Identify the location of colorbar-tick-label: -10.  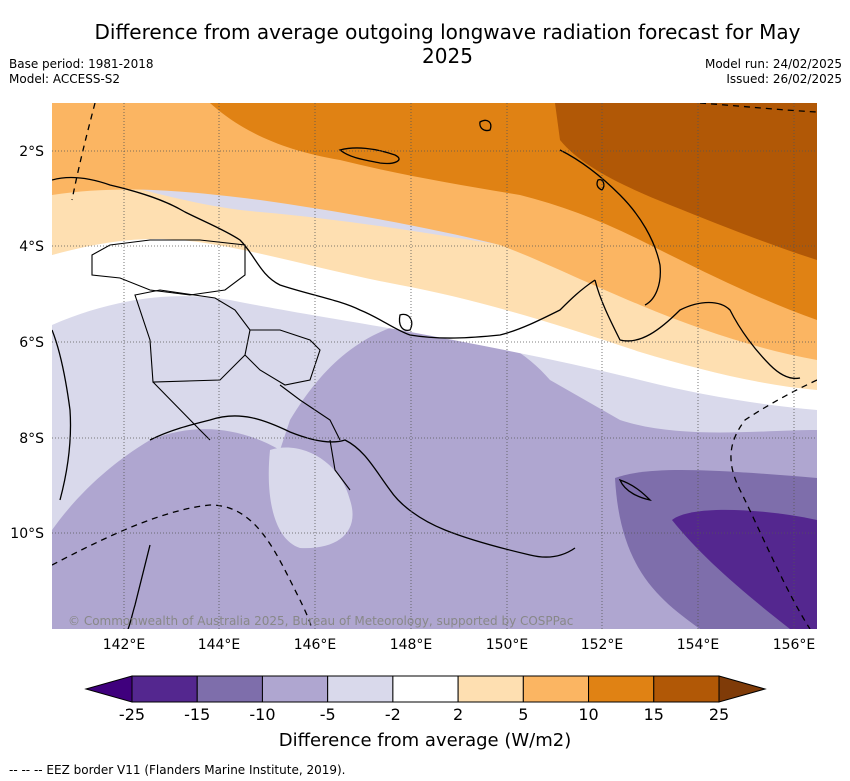
(262, 714).